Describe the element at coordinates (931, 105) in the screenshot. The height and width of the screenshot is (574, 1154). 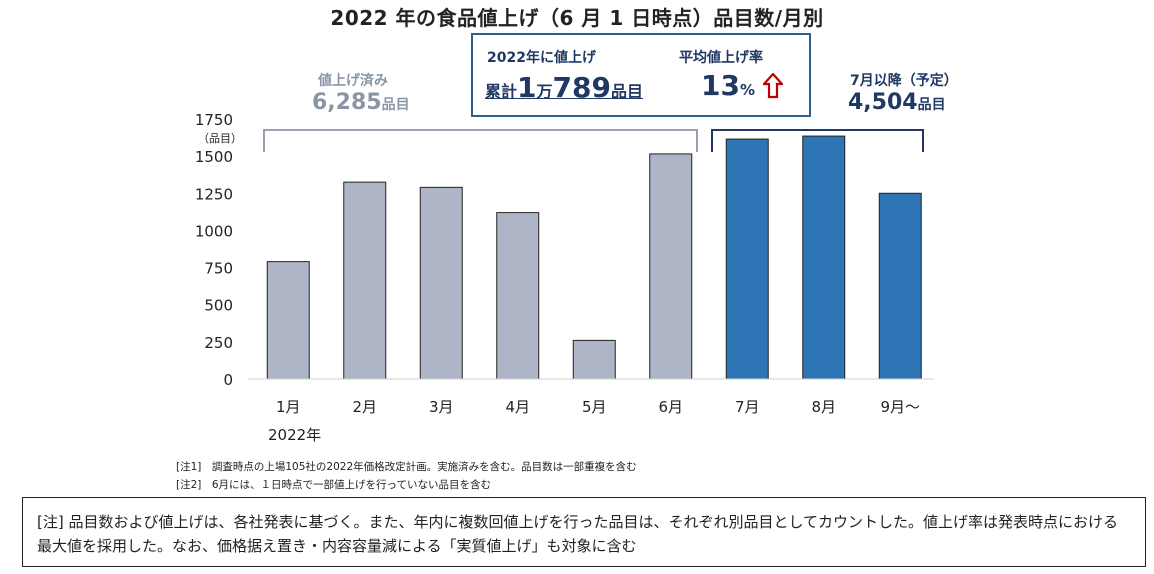
I see `planned-unit: 品目` at that location.